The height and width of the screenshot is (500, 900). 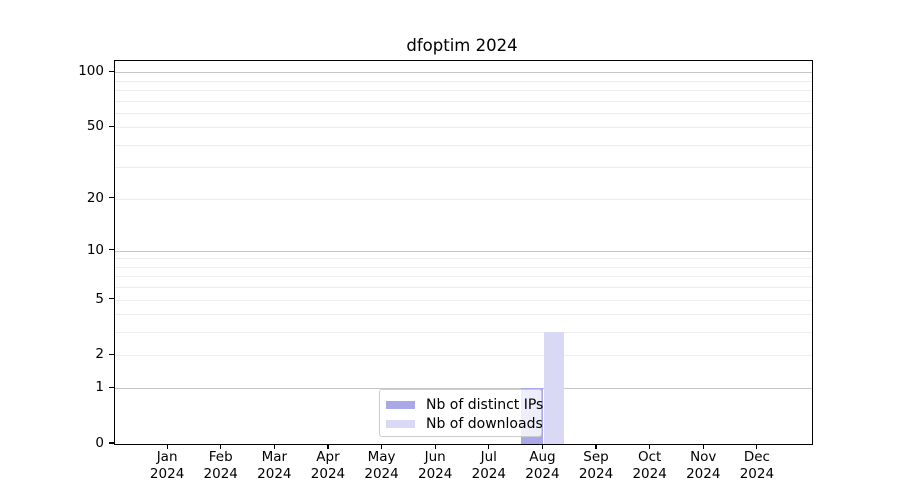 What do you see at coordinates (542, 457) in the screenshot?
I see `month-label: Aug` at bounding box center [542, 457].